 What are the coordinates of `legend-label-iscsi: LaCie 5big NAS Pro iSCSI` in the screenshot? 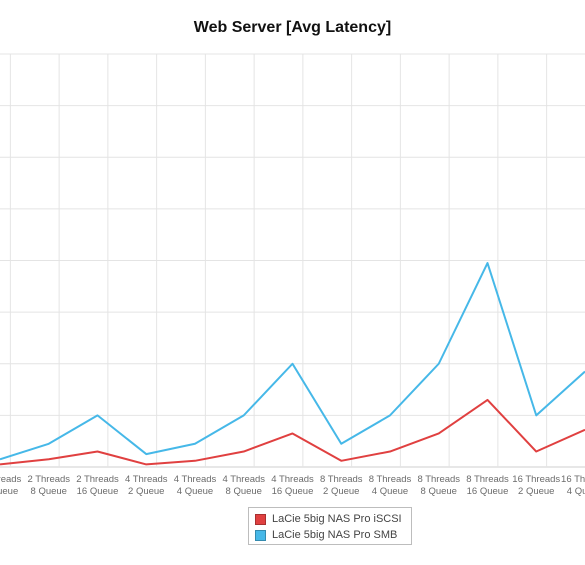 It's located at (337, 519).